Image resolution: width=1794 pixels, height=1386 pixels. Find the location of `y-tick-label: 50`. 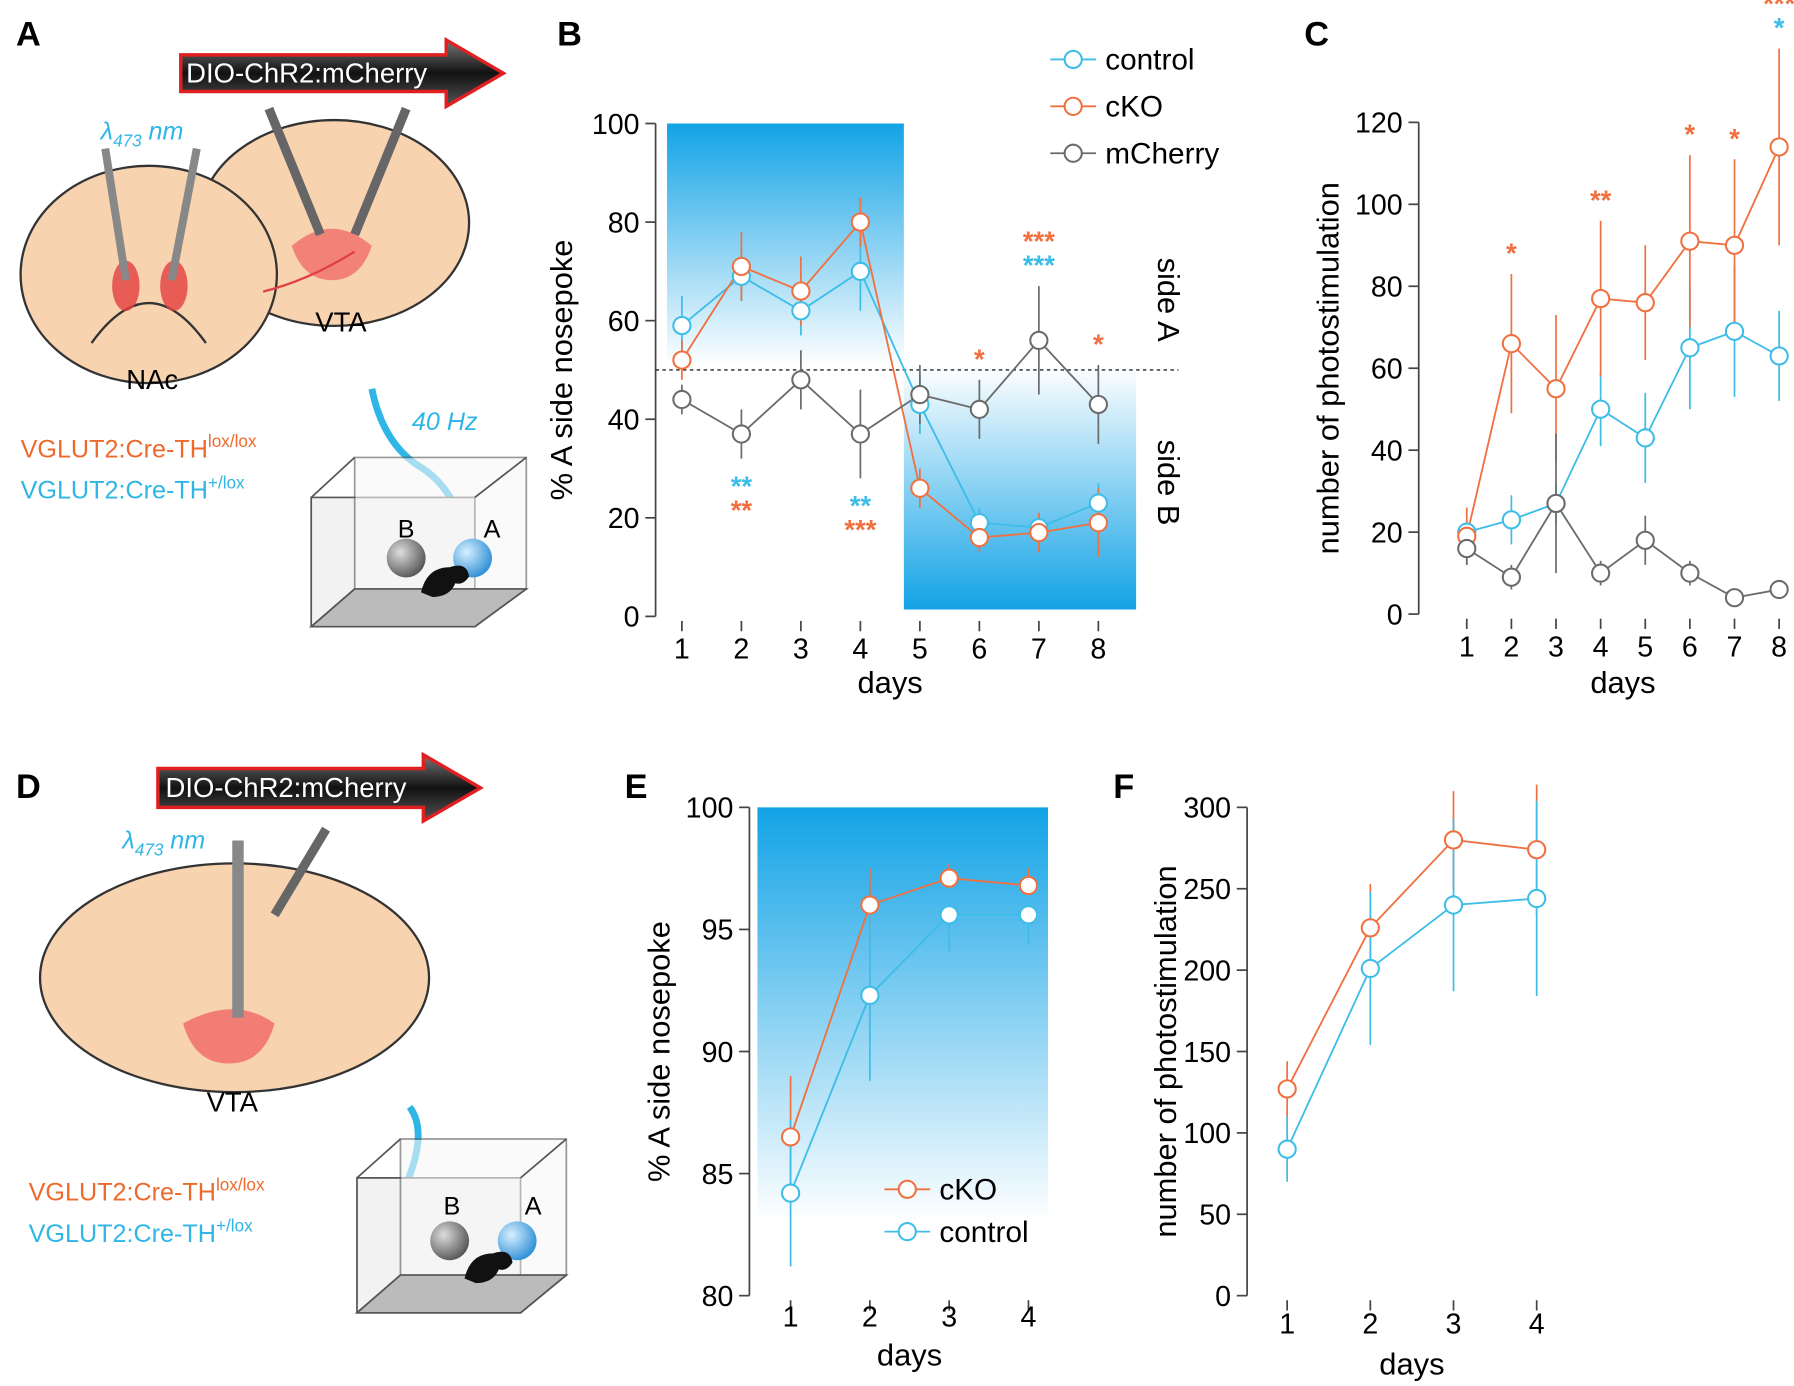

y-tick-label: 50 is located at coordinates (1215, 1216).